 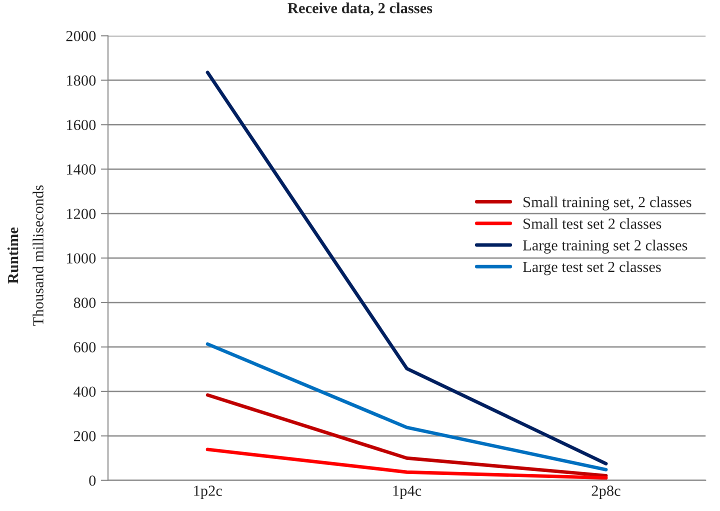 I want to click on y-tick-label: 1200, so click(x=81, y=214).